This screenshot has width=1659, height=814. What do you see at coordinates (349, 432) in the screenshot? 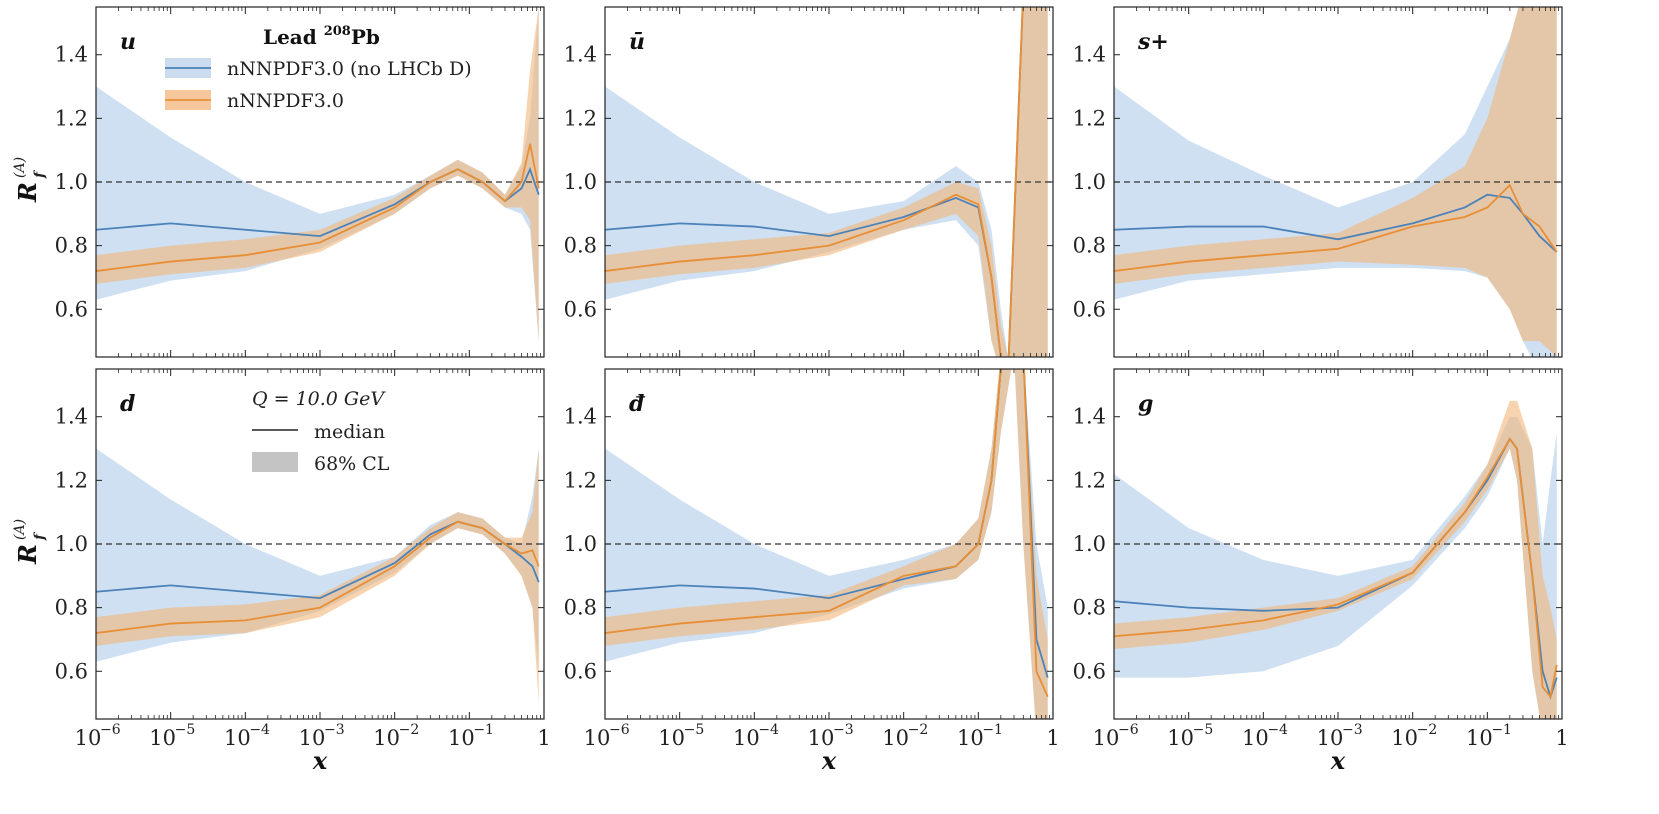
I see `legend-median-label: median` at bounding box center [349, 432].